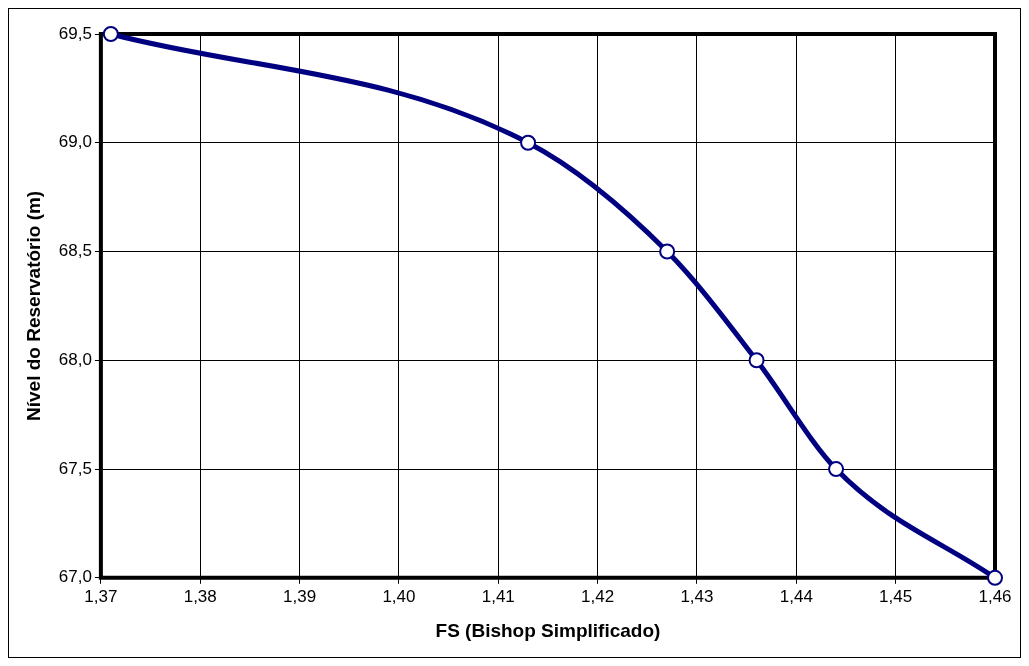  Describe the element at coordinates (200, 596) in the screenshot. I see `x-tick-label: 1,38` at that location.